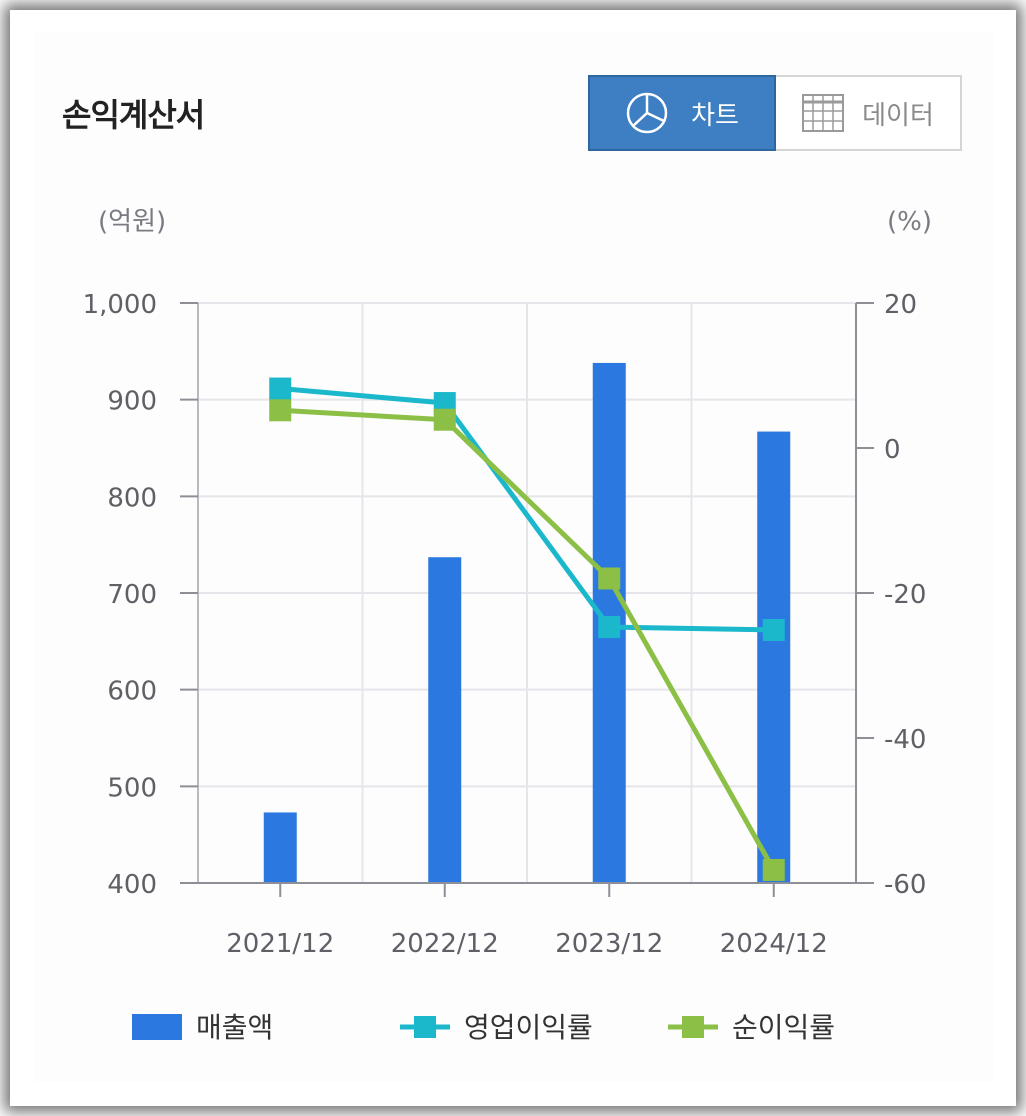 This screenshot has width=1026, height=1116. Describe the element at coordinates (133, 115) in the screenshot. I see `page-title: 손익계산서` at that location.